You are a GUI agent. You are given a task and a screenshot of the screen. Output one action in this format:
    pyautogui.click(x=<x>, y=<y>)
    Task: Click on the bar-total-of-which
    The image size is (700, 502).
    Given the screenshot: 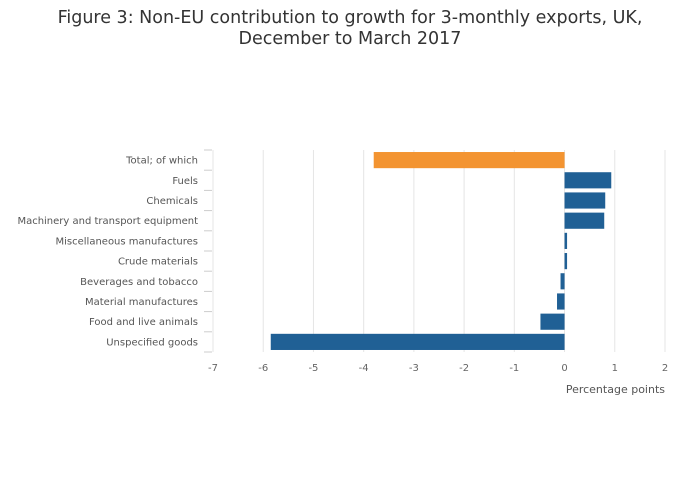 What is the action you would take?
    pyautogui.click(x=469, y=160)
    